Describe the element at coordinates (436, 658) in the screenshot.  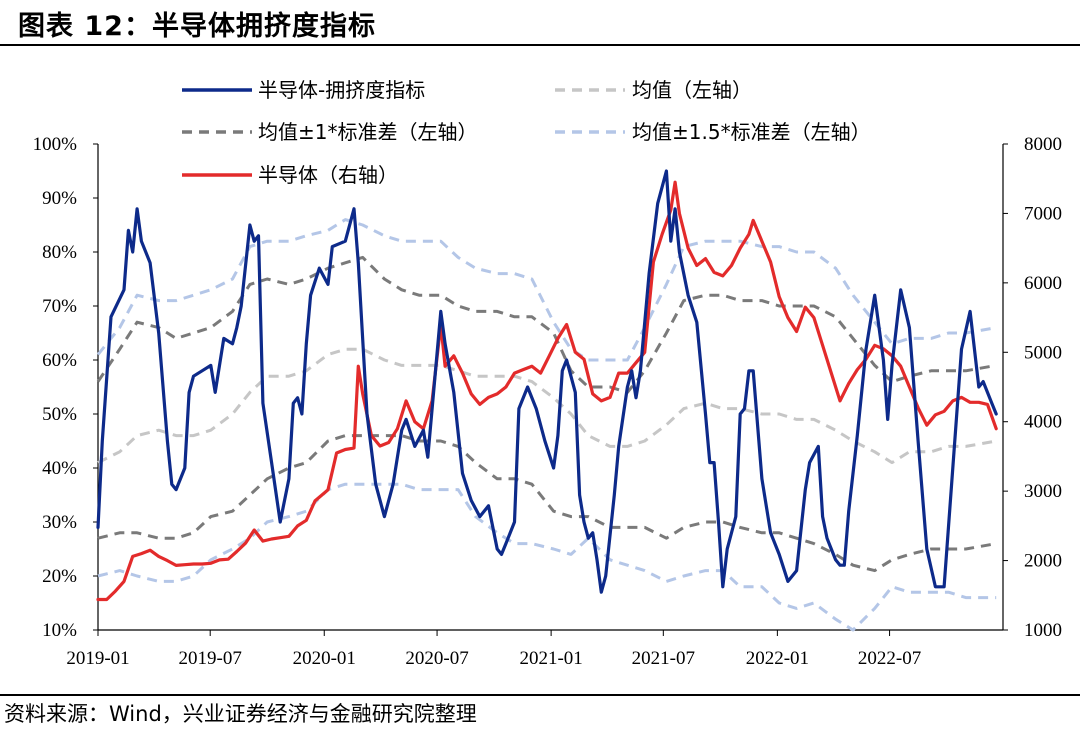
I see `x-tick-label: 2020-07` at that location.